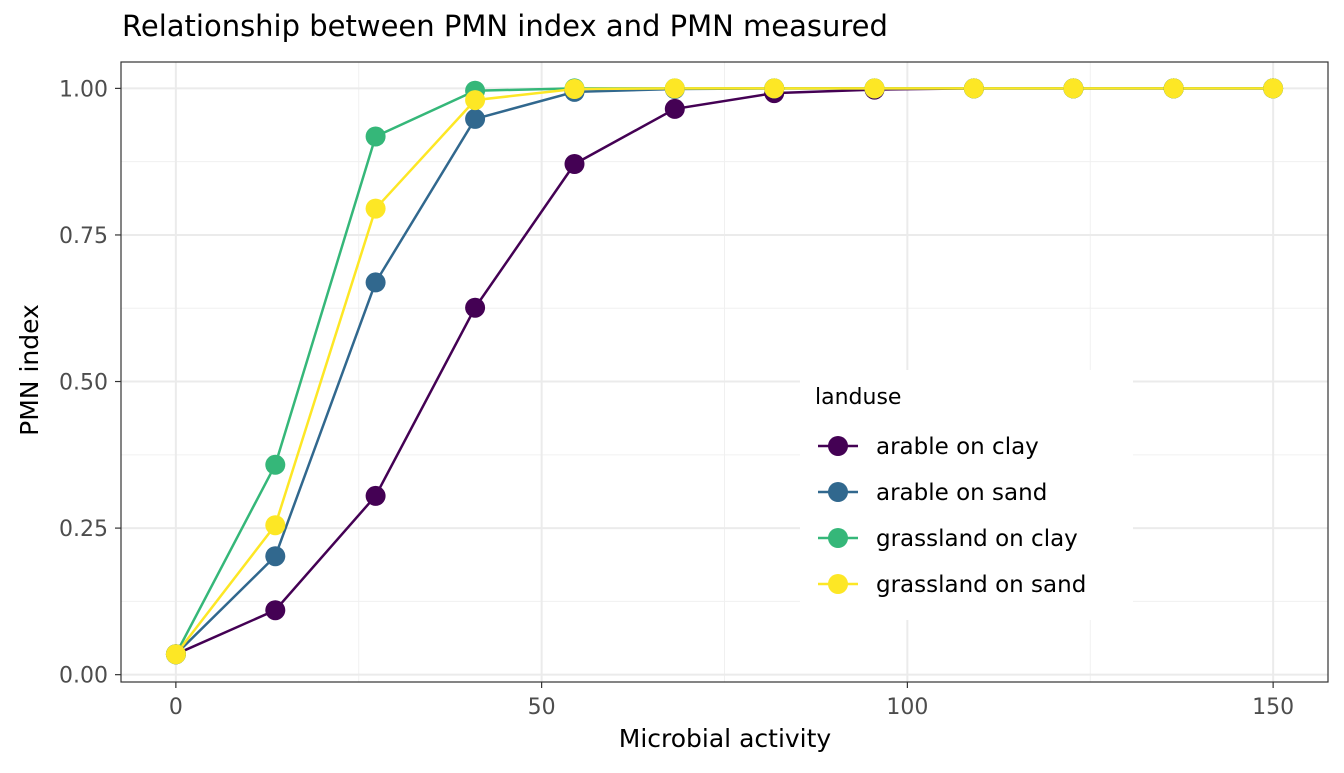 The width and height of the screenshot is (1344, 773). What do you see at coordinates (542, 707) in the screenshot?
I see `x-tick-label: 50` at bounding box center [542, 707].